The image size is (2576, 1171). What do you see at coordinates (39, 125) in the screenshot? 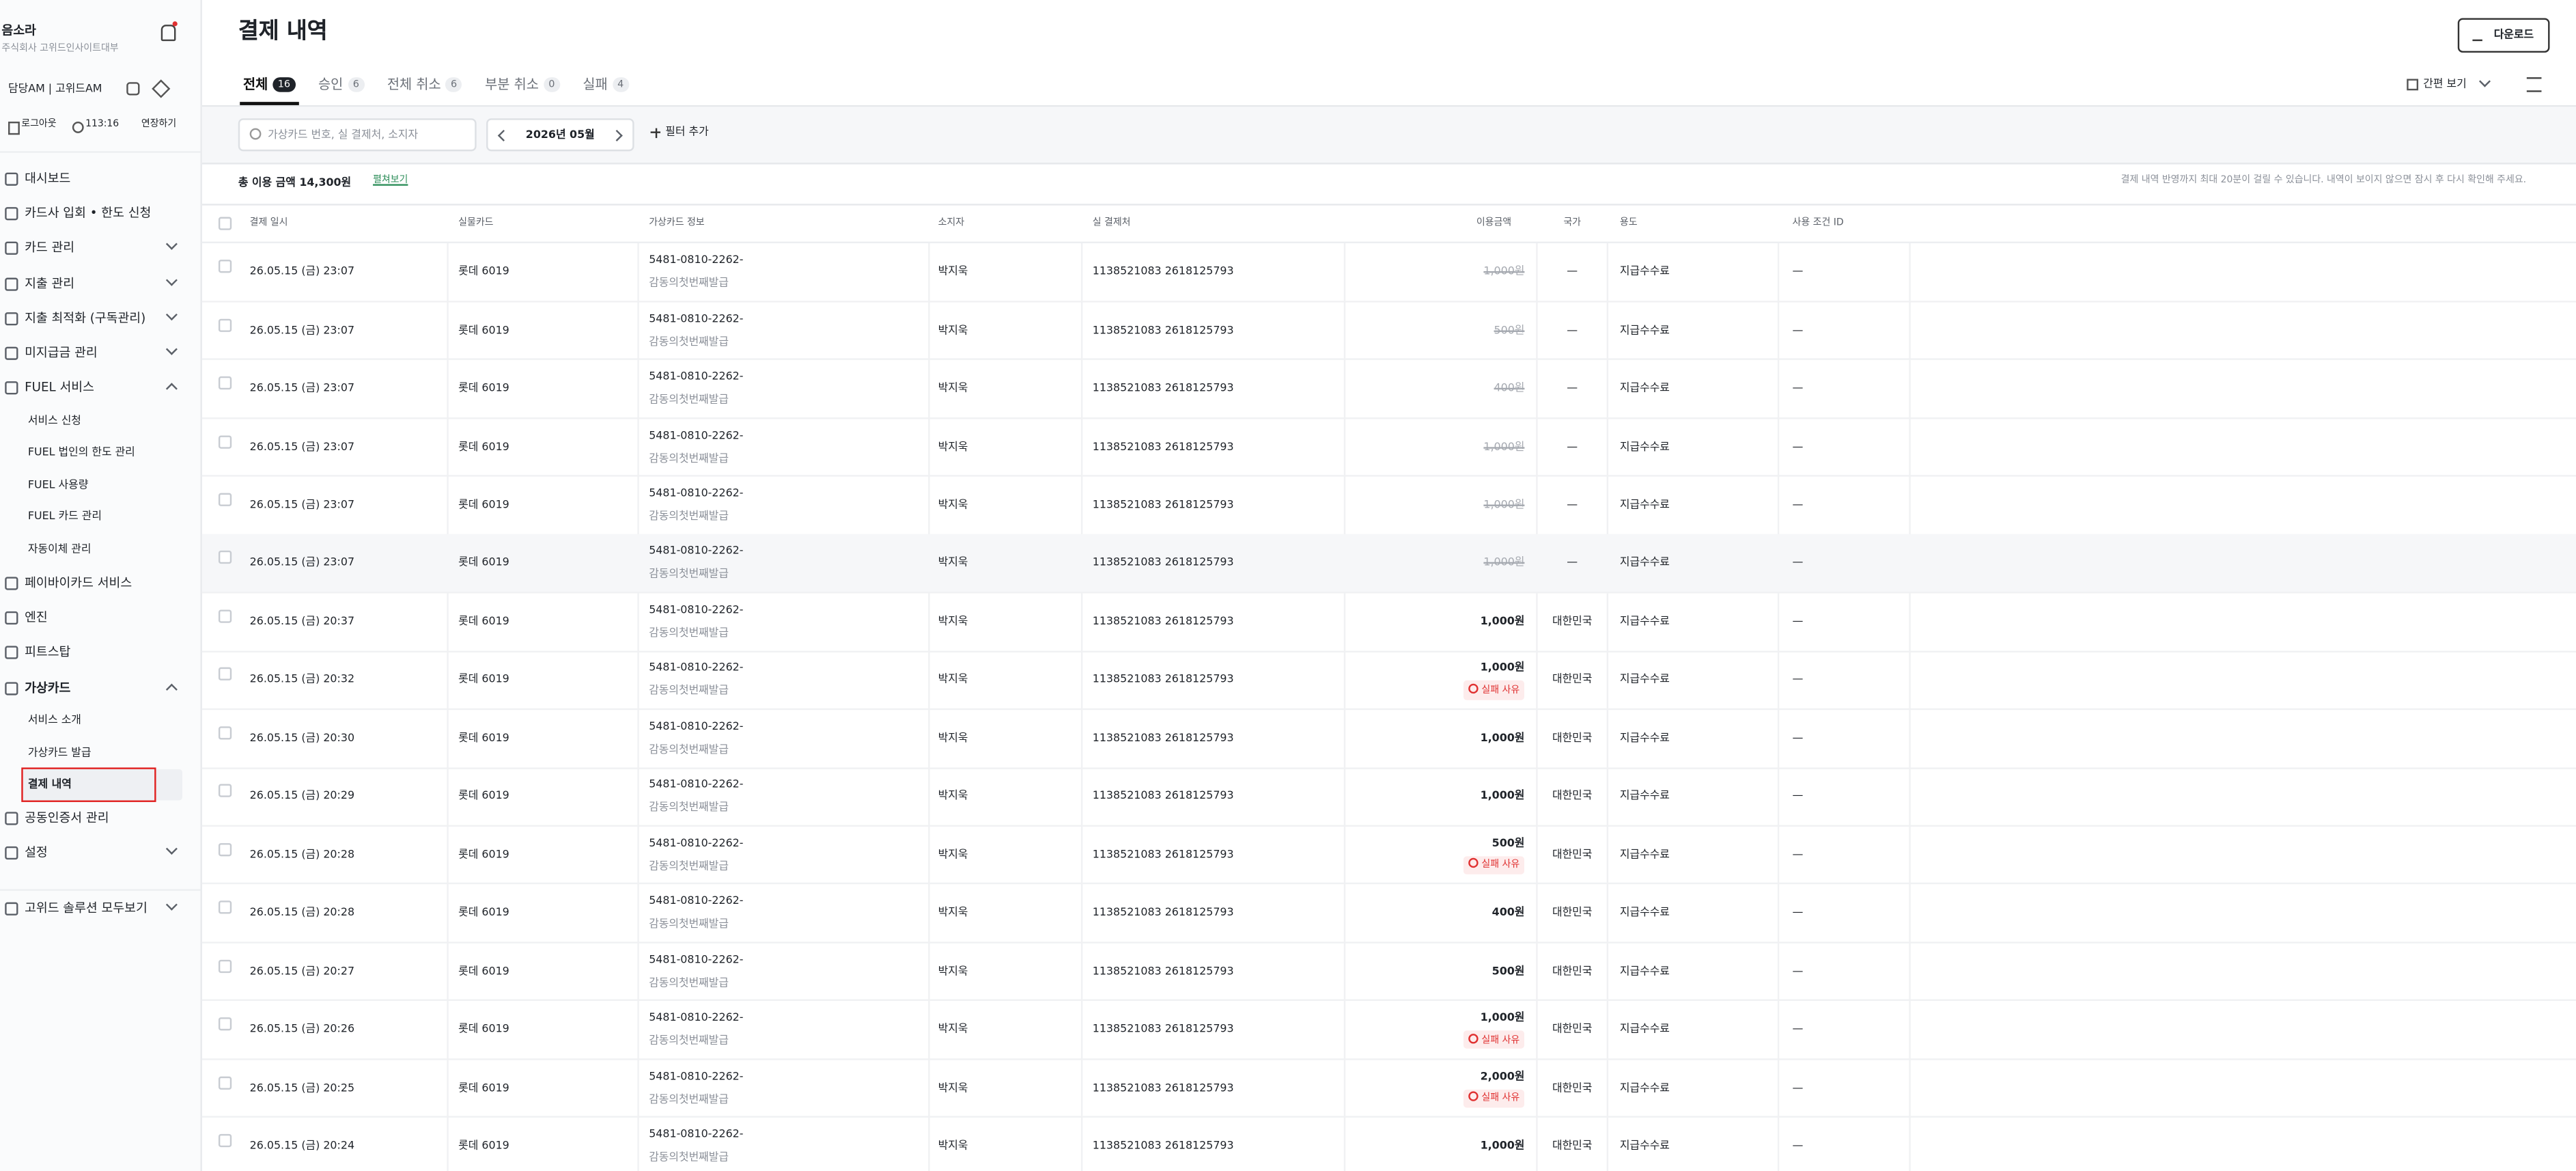
I see `logout: 로그아웃` at bounding box center [39, 125].